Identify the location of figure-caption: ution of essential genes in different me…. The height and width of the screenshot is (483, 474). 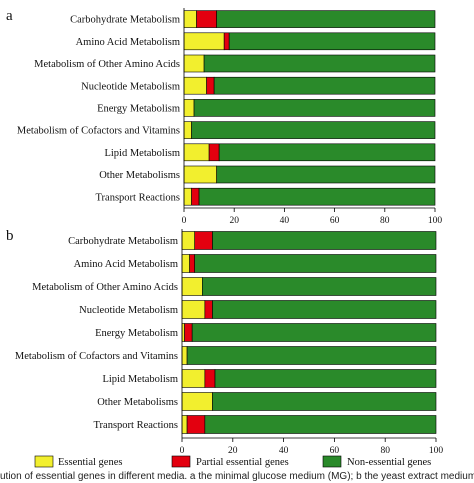
(237, 476).